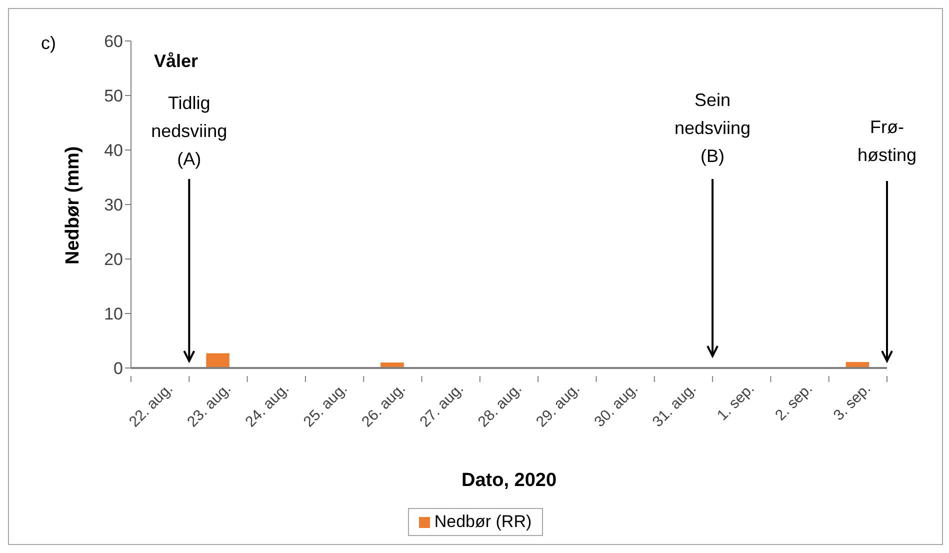  Describe the element at coordinates (616, 405) in the screenshot. I see `x-tick-label: 30. aug.` at that location.